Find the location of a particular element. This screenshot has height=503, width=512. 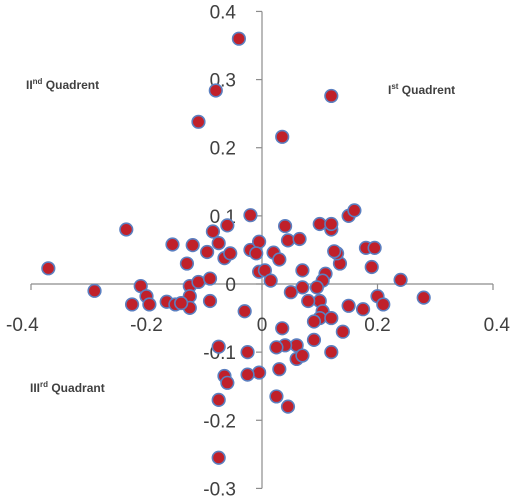

y-tick-label: -0.3 is located at coordinates (219, 489).